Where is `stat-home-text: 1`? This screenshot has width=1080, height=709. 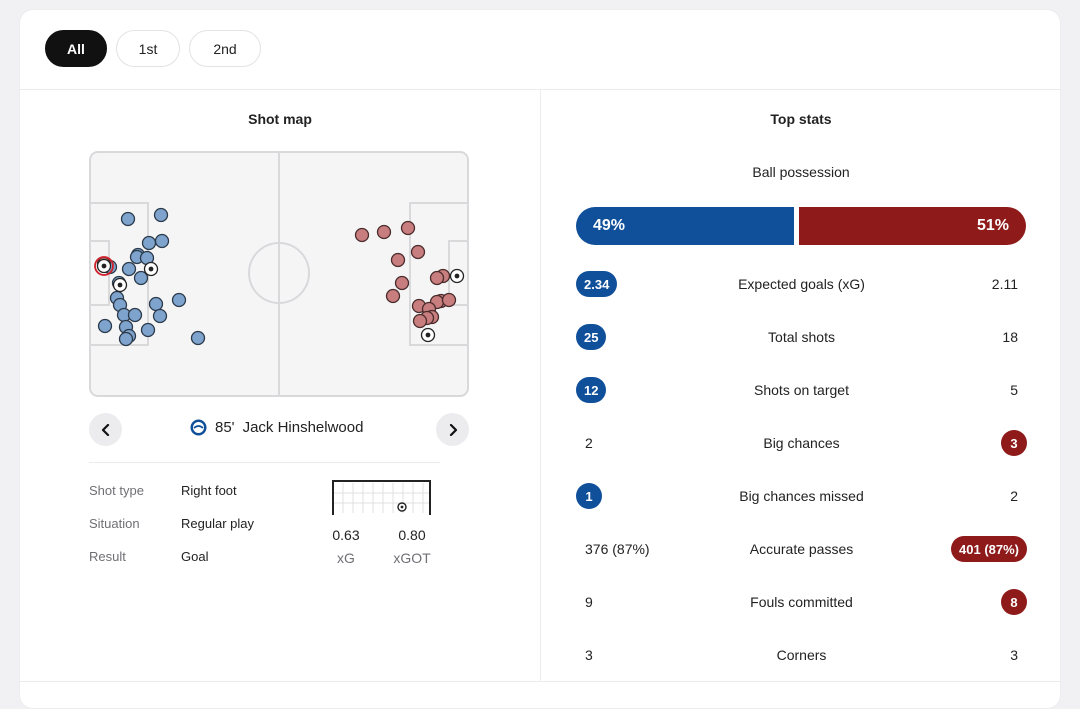
stat-home-text: 1 is located at coordinates (589, 496).